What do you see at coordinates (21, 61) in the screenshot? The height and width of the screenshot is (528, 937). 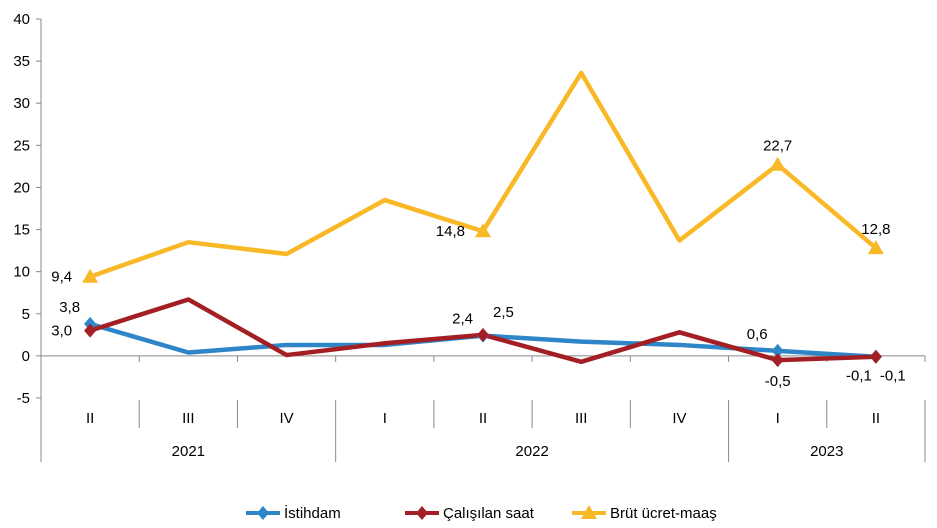 I see `y-tick-label: 35` at bounding box center [21, 61].